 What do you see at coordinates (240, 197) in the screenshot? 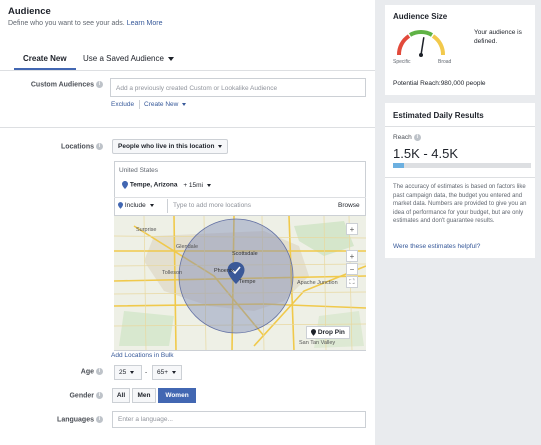
I see `location-divider` at bounding box center [240, 197].